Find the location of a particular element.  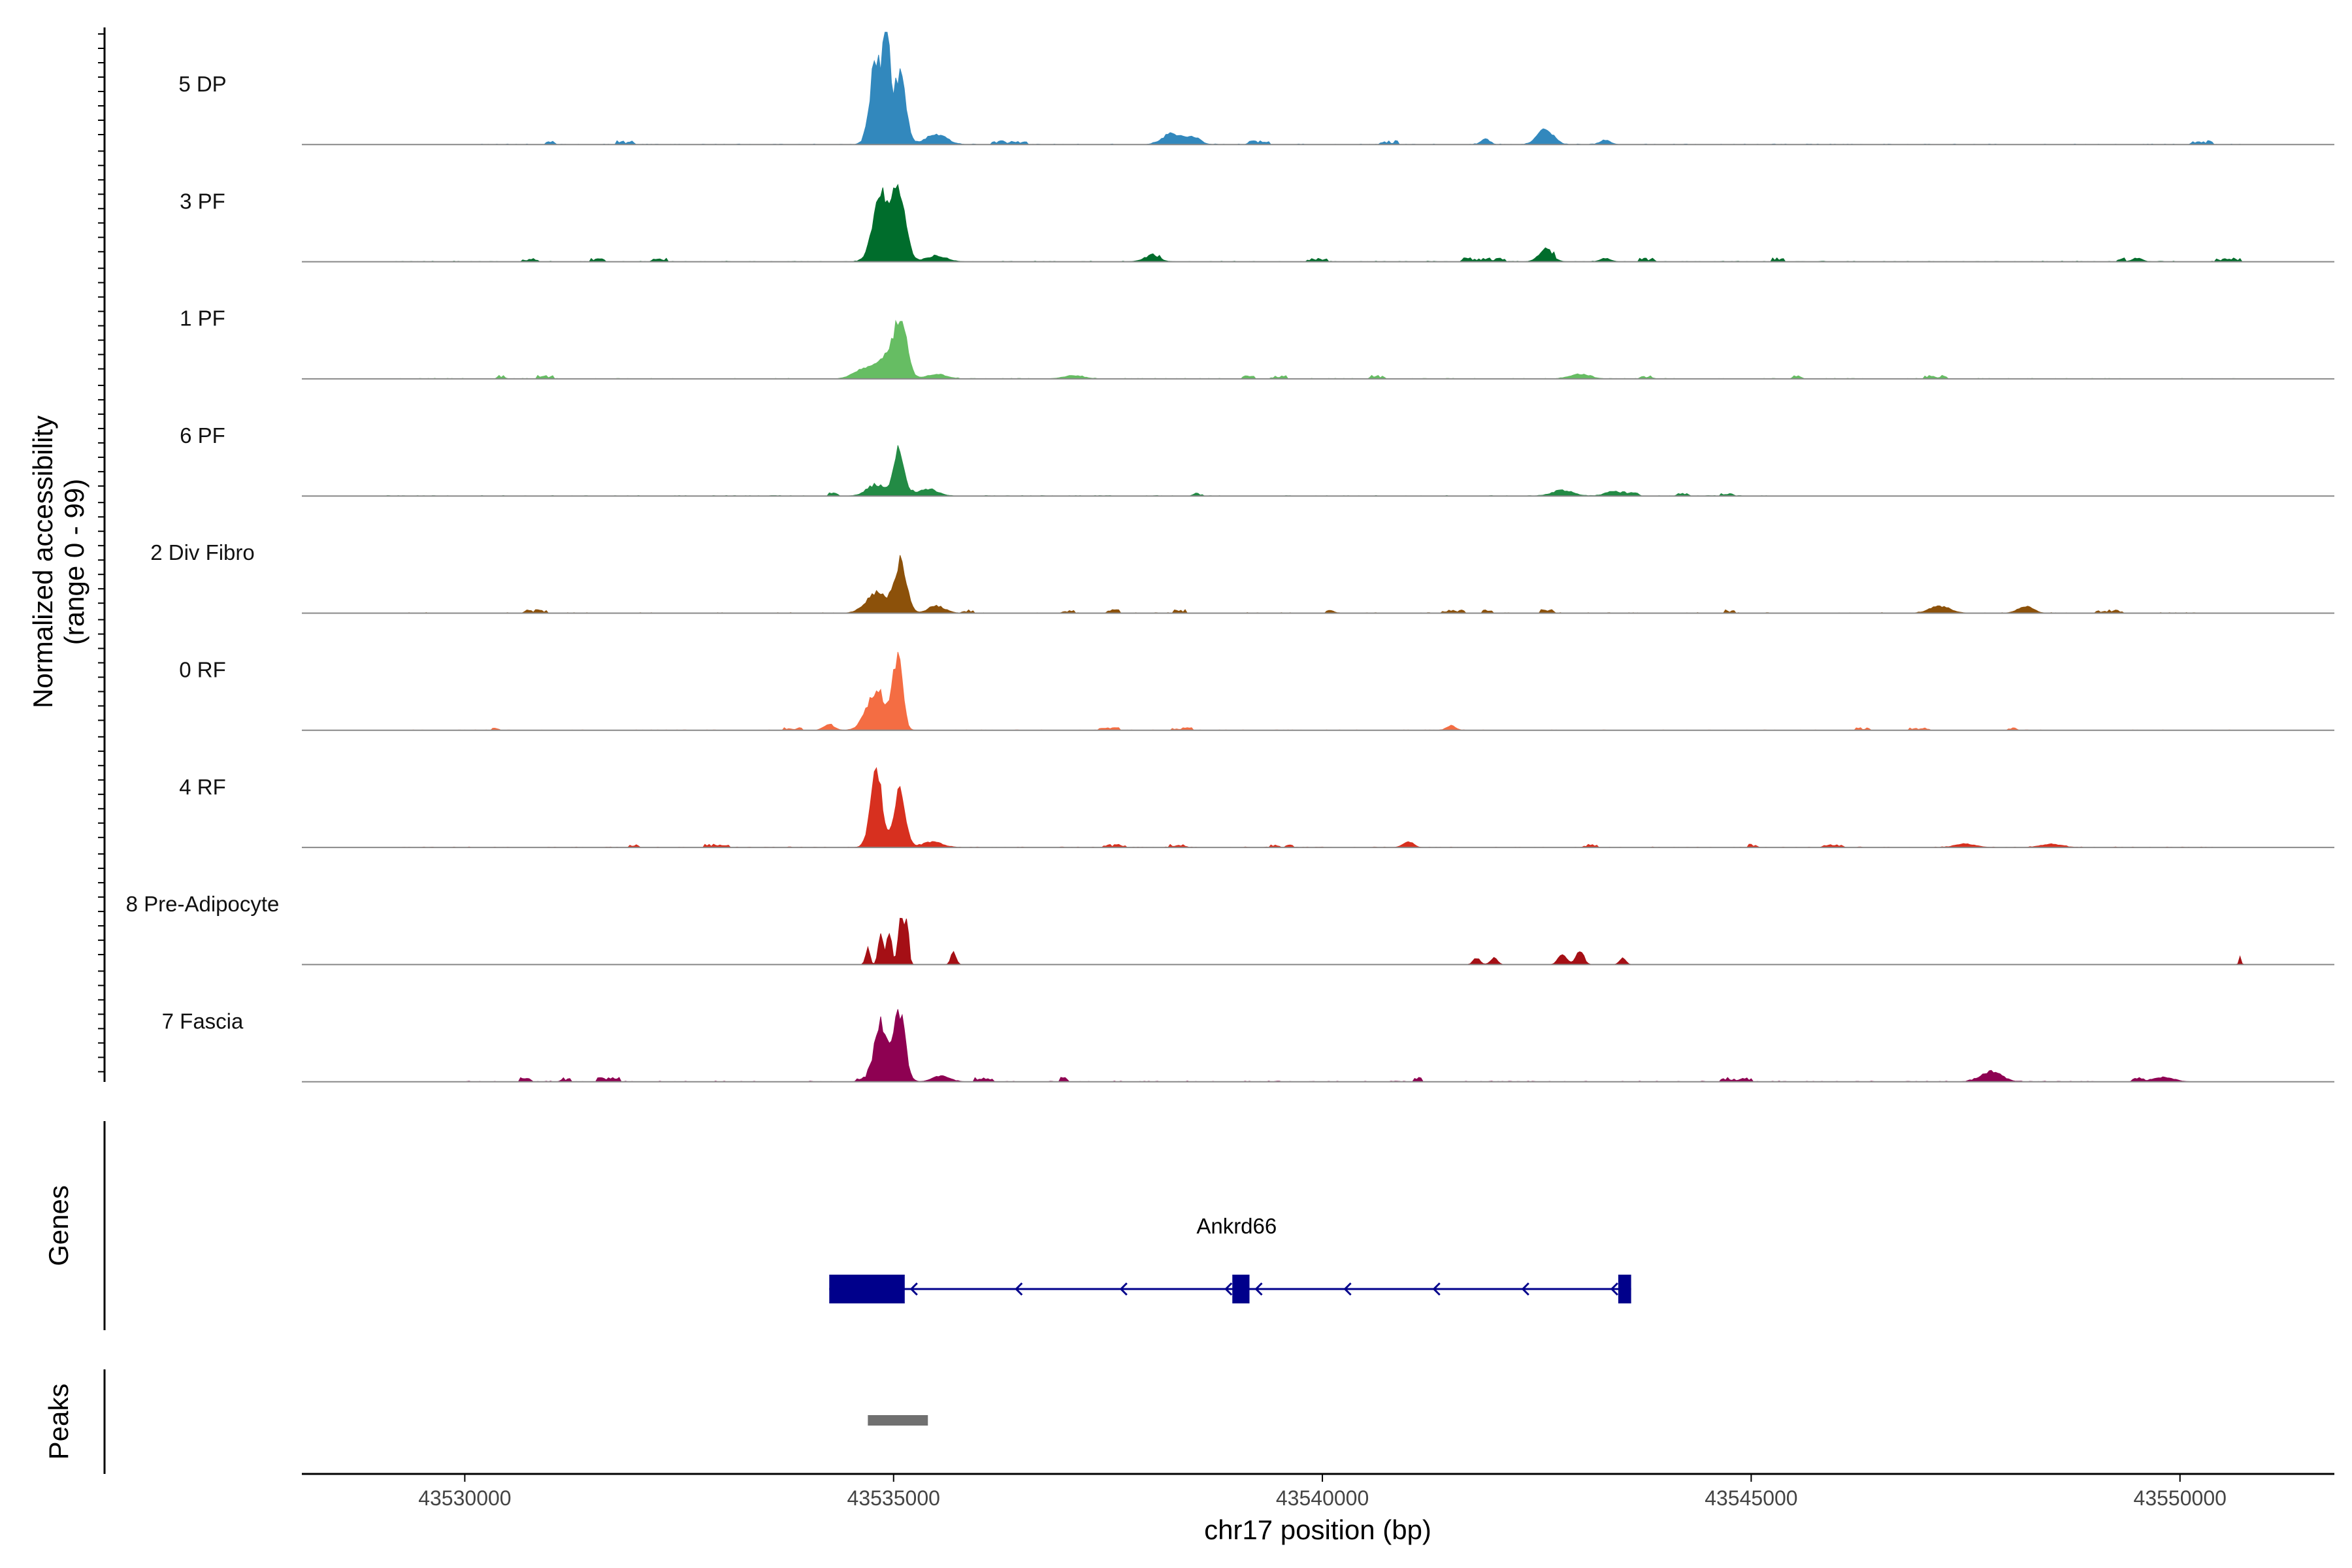

coverage-area-0-rf is located at coordinates (1318, 691).